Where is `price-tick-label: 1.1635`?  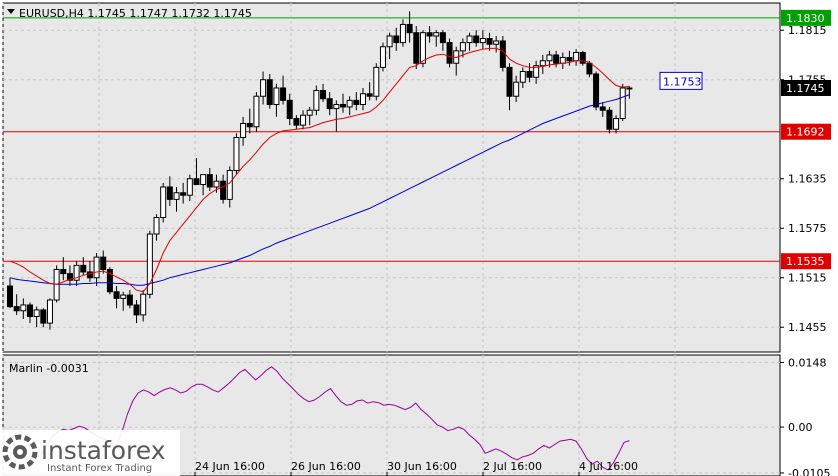 price-tick-label: 1.1635 is located at coordinates (807, 179).